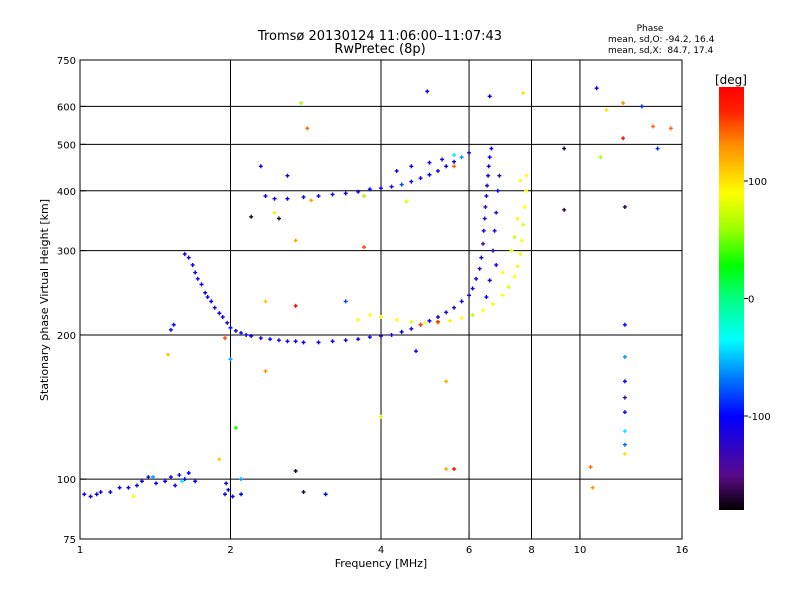 Image resolution: width=800 pixels, height=600 pixels. I want to click on colorbar-gradient, so click(731, 298).